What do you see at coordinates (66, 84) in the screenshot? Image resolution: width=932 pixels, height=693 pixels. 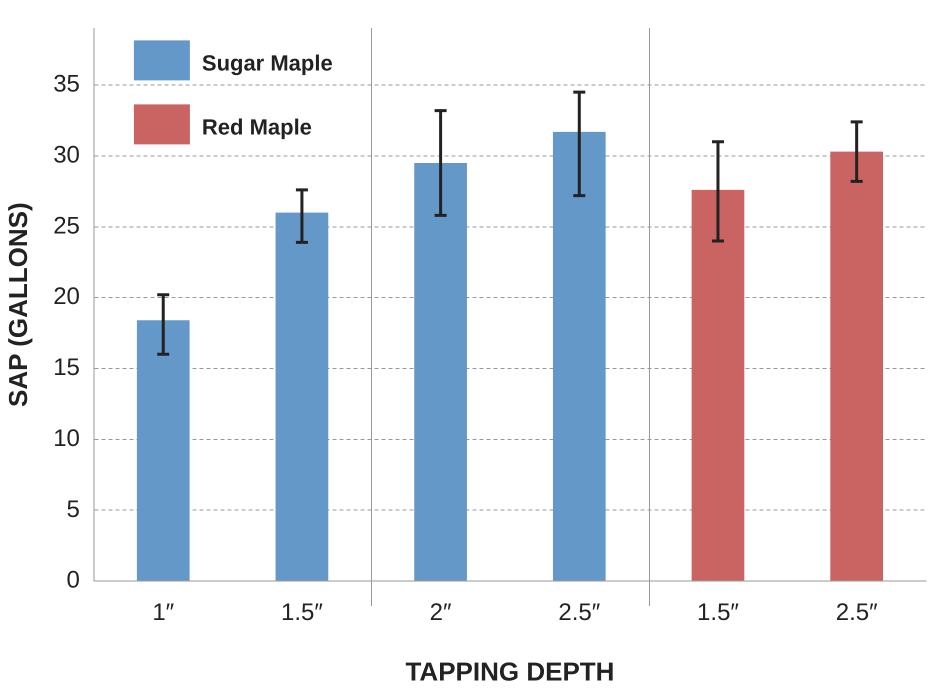 I see `y-tick-label: 35` at bounding box center [66, 84].